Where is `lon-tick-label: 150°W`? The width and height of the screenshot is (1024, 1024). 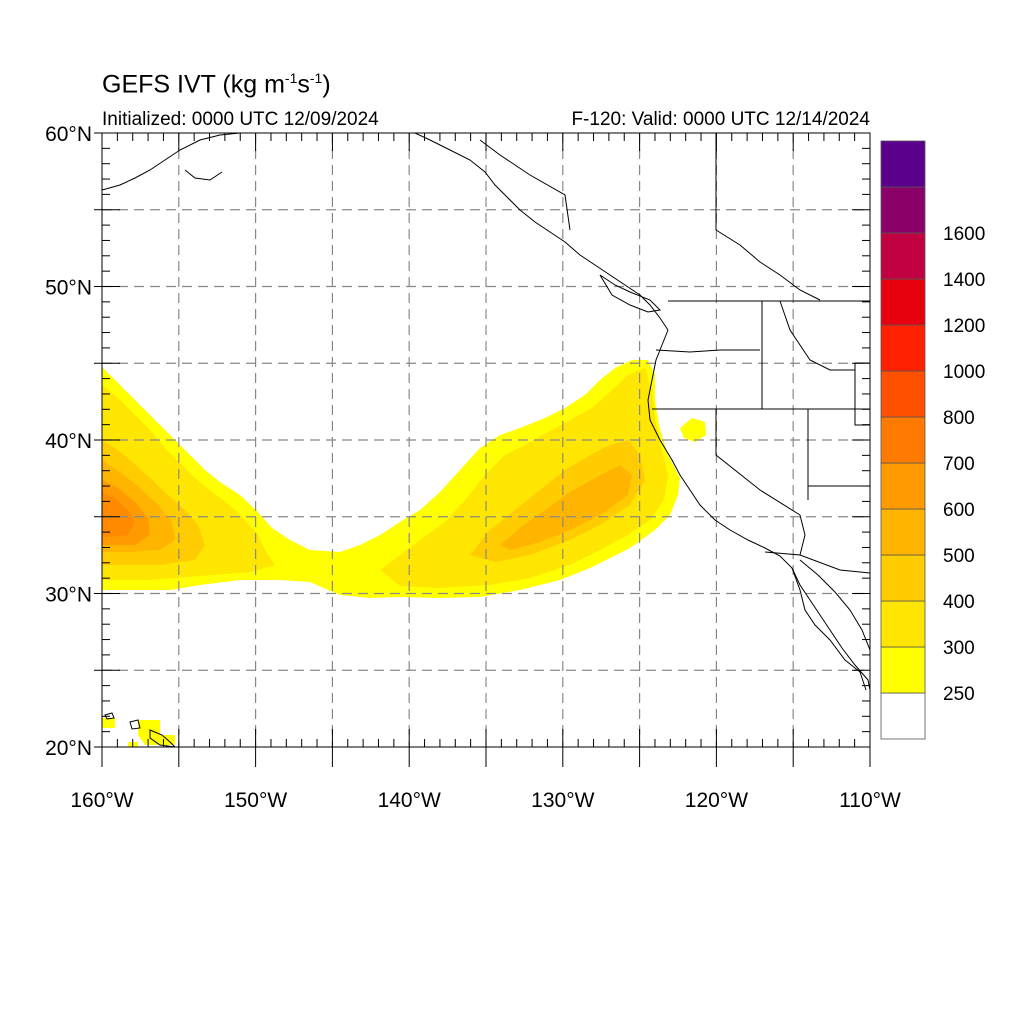
lon-tick-label: 150°W is located at coordinates (255, 800).